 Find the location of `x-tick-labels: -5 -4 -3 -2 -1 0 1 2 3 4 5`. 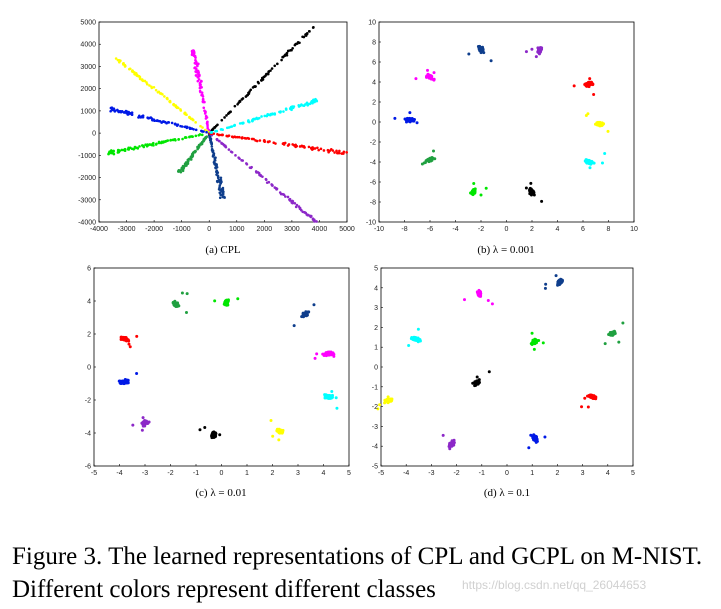

x-tick-labels: -5 -4 -3 -2 -1 0 1 2 3 4 5 is located at coordinates (506, 470).